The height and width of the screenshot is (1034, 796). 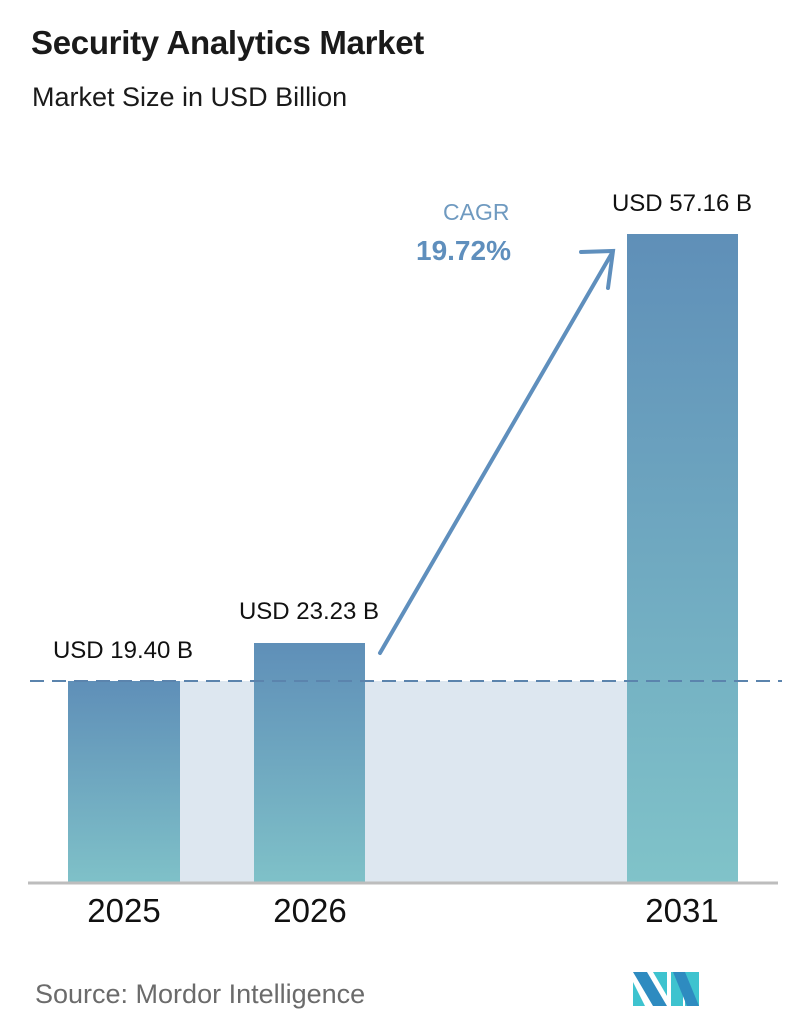 What do you see at coordinates (310, 910) in the screenshot?
I see `x-tick-2026: 2026` at bounding box center [310, 910].